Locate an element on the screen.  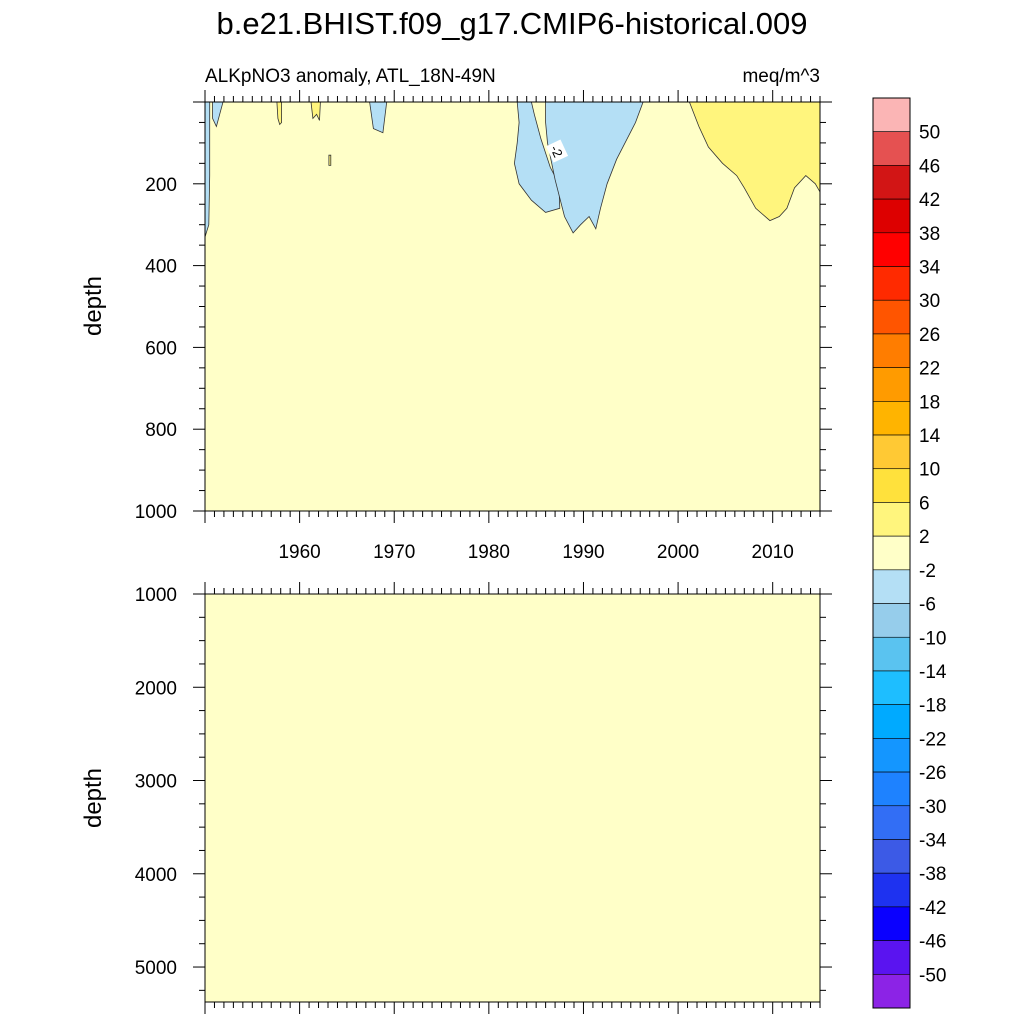
colorbar-label: -26 is located at coordinates (932, 773).